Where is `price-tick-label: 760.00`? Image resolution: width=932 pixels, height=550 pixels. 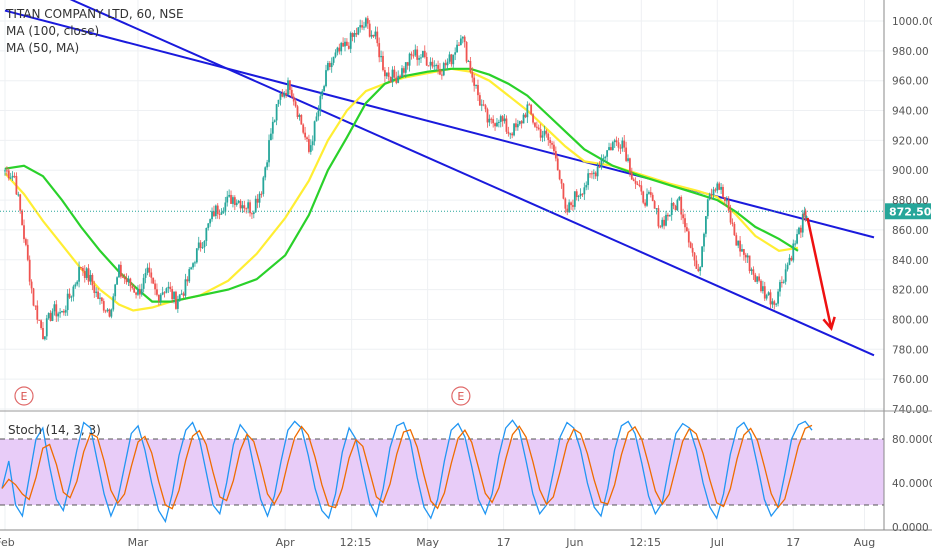
price-tick-label: 760.00 is located at coordinates (910, 380).